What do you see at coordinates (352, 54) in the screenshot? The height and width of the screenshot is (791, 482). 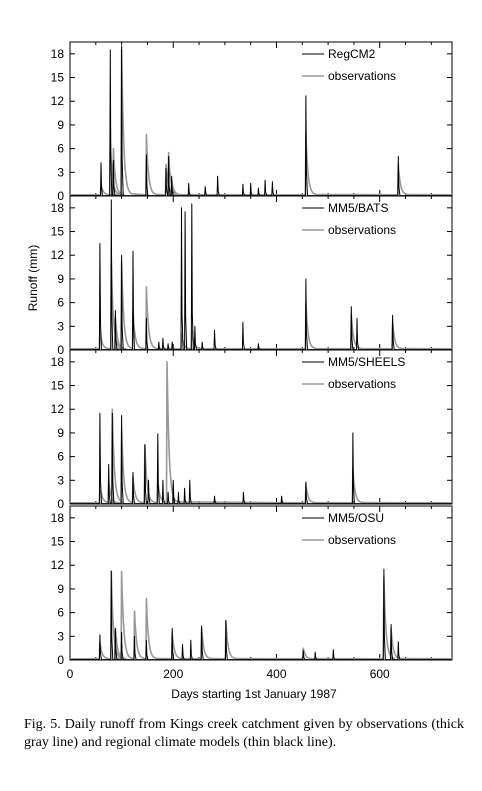 I see `legend-model-label: RegCM2` at bounding box center [352, 54].